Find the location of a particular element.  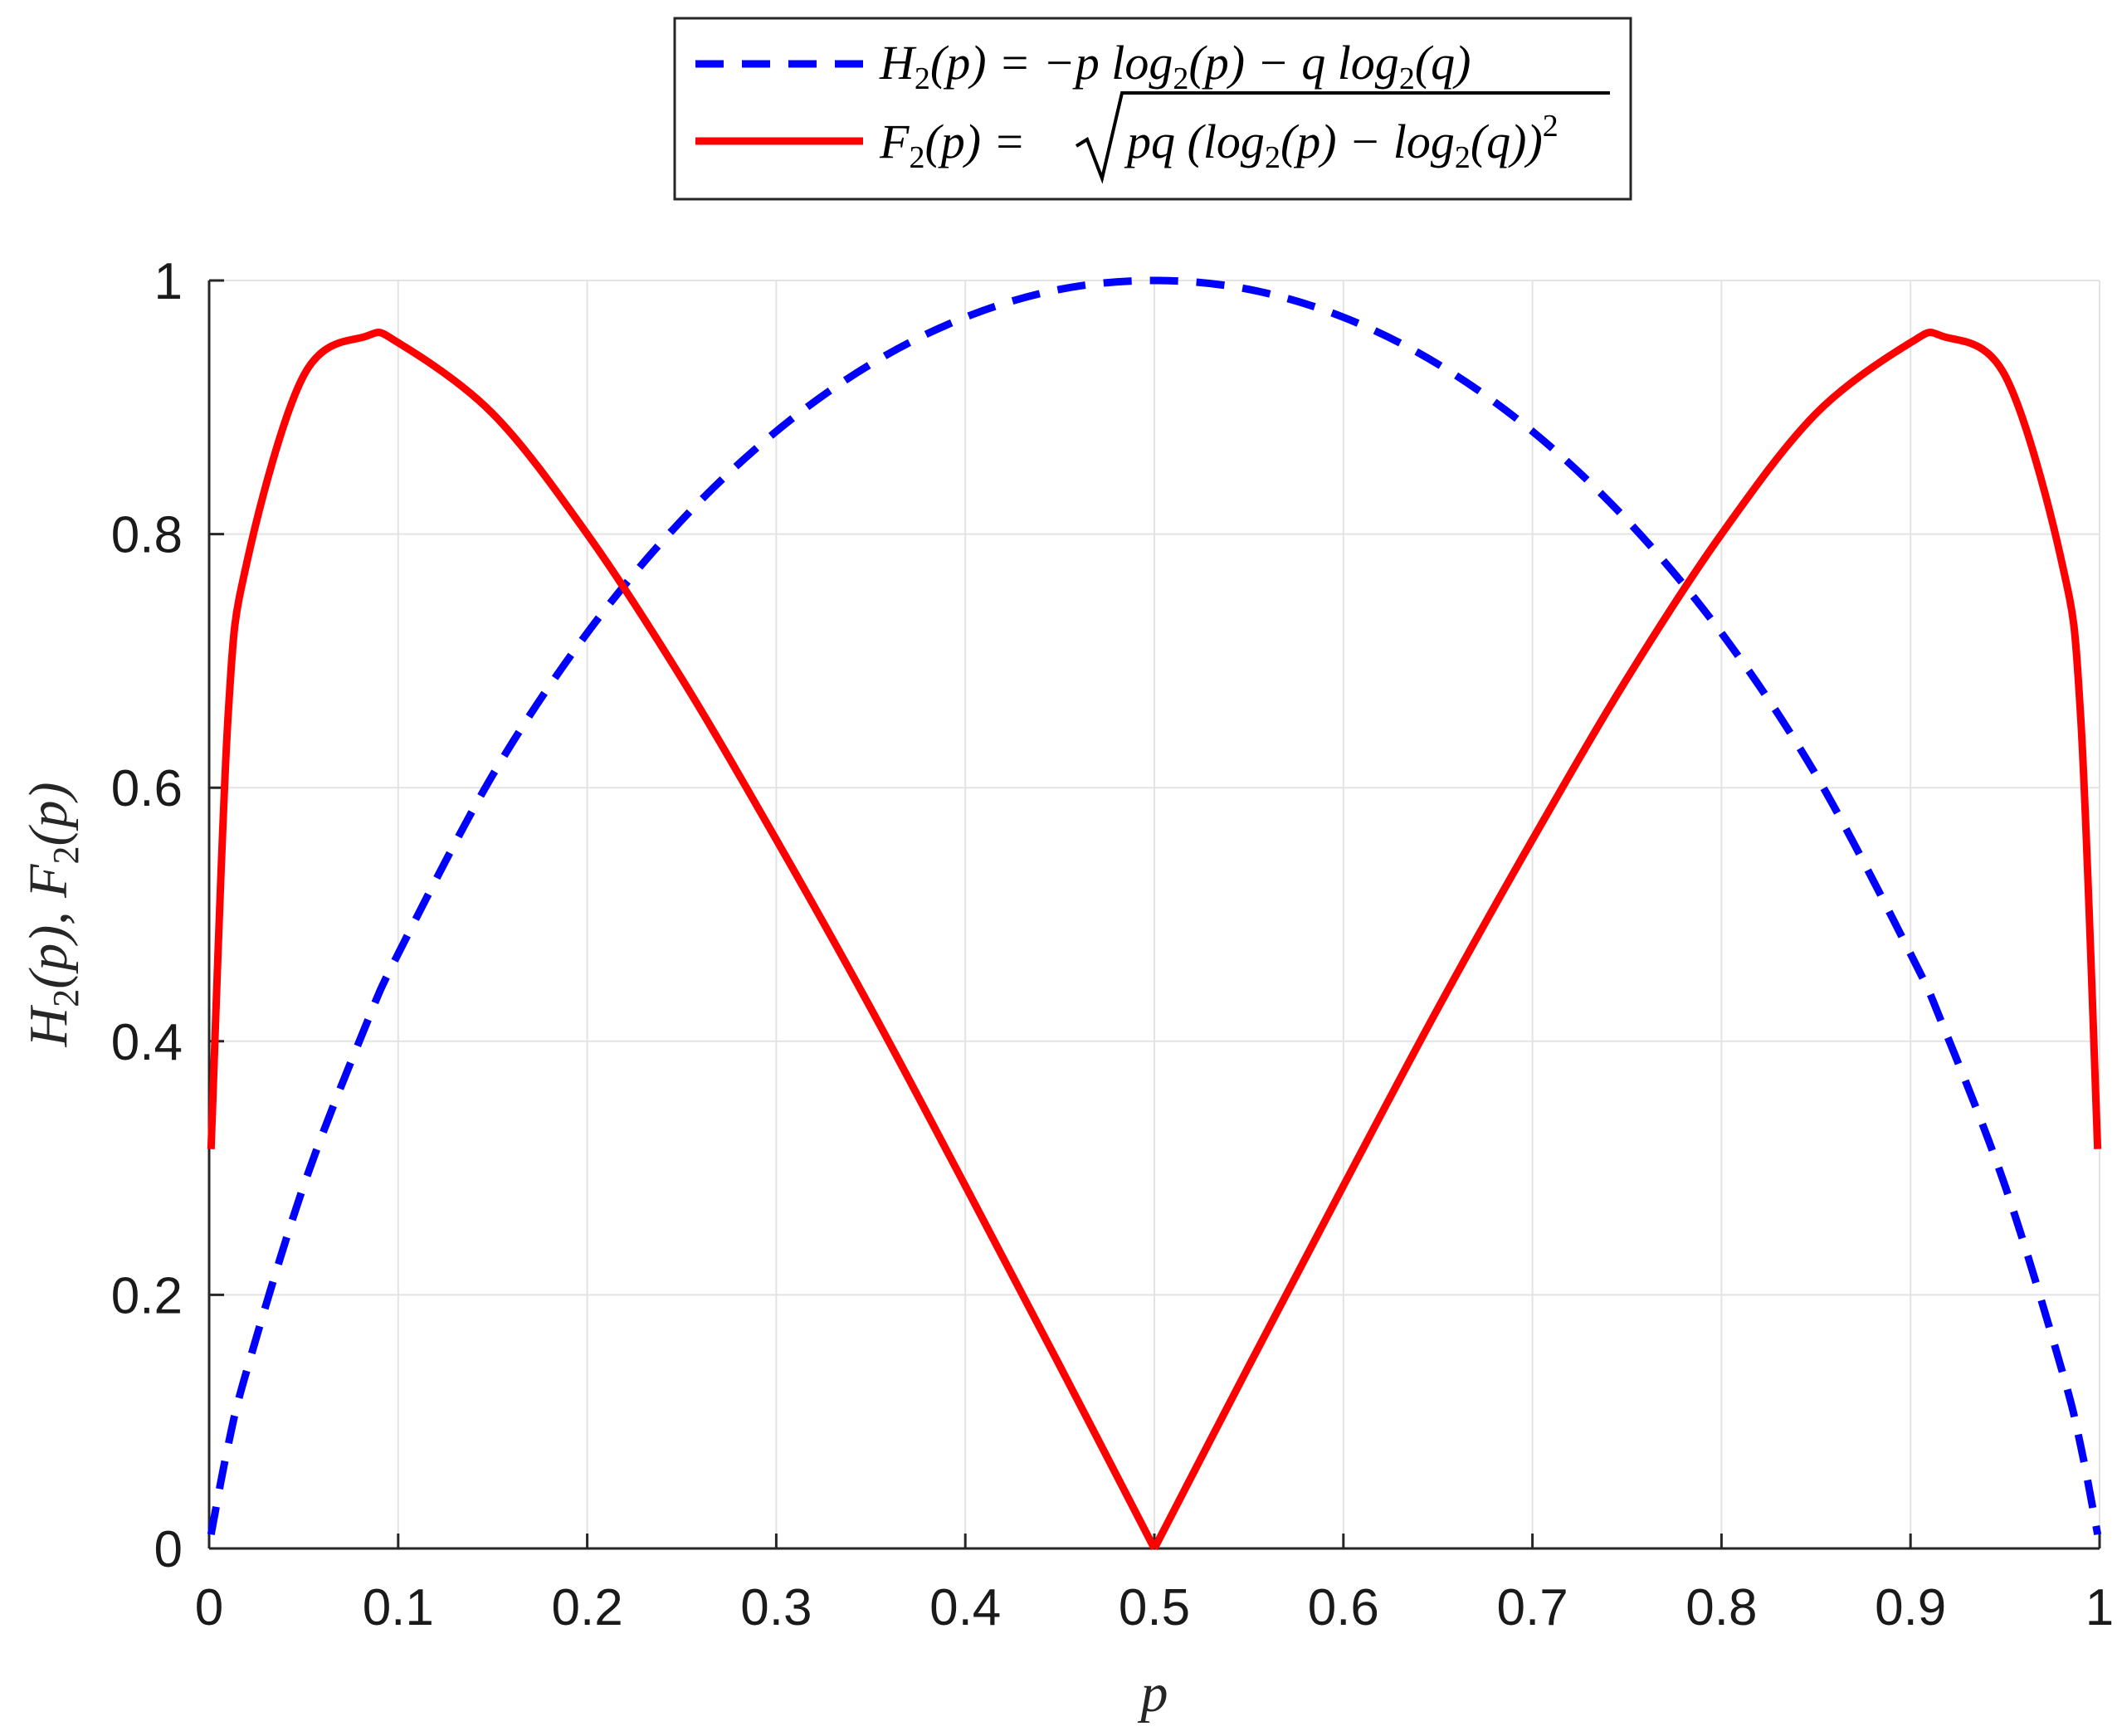

legend-label-f2: F2(p) = pq (log2(p) − log2(q))2 is located at coordinates (1245, 137).